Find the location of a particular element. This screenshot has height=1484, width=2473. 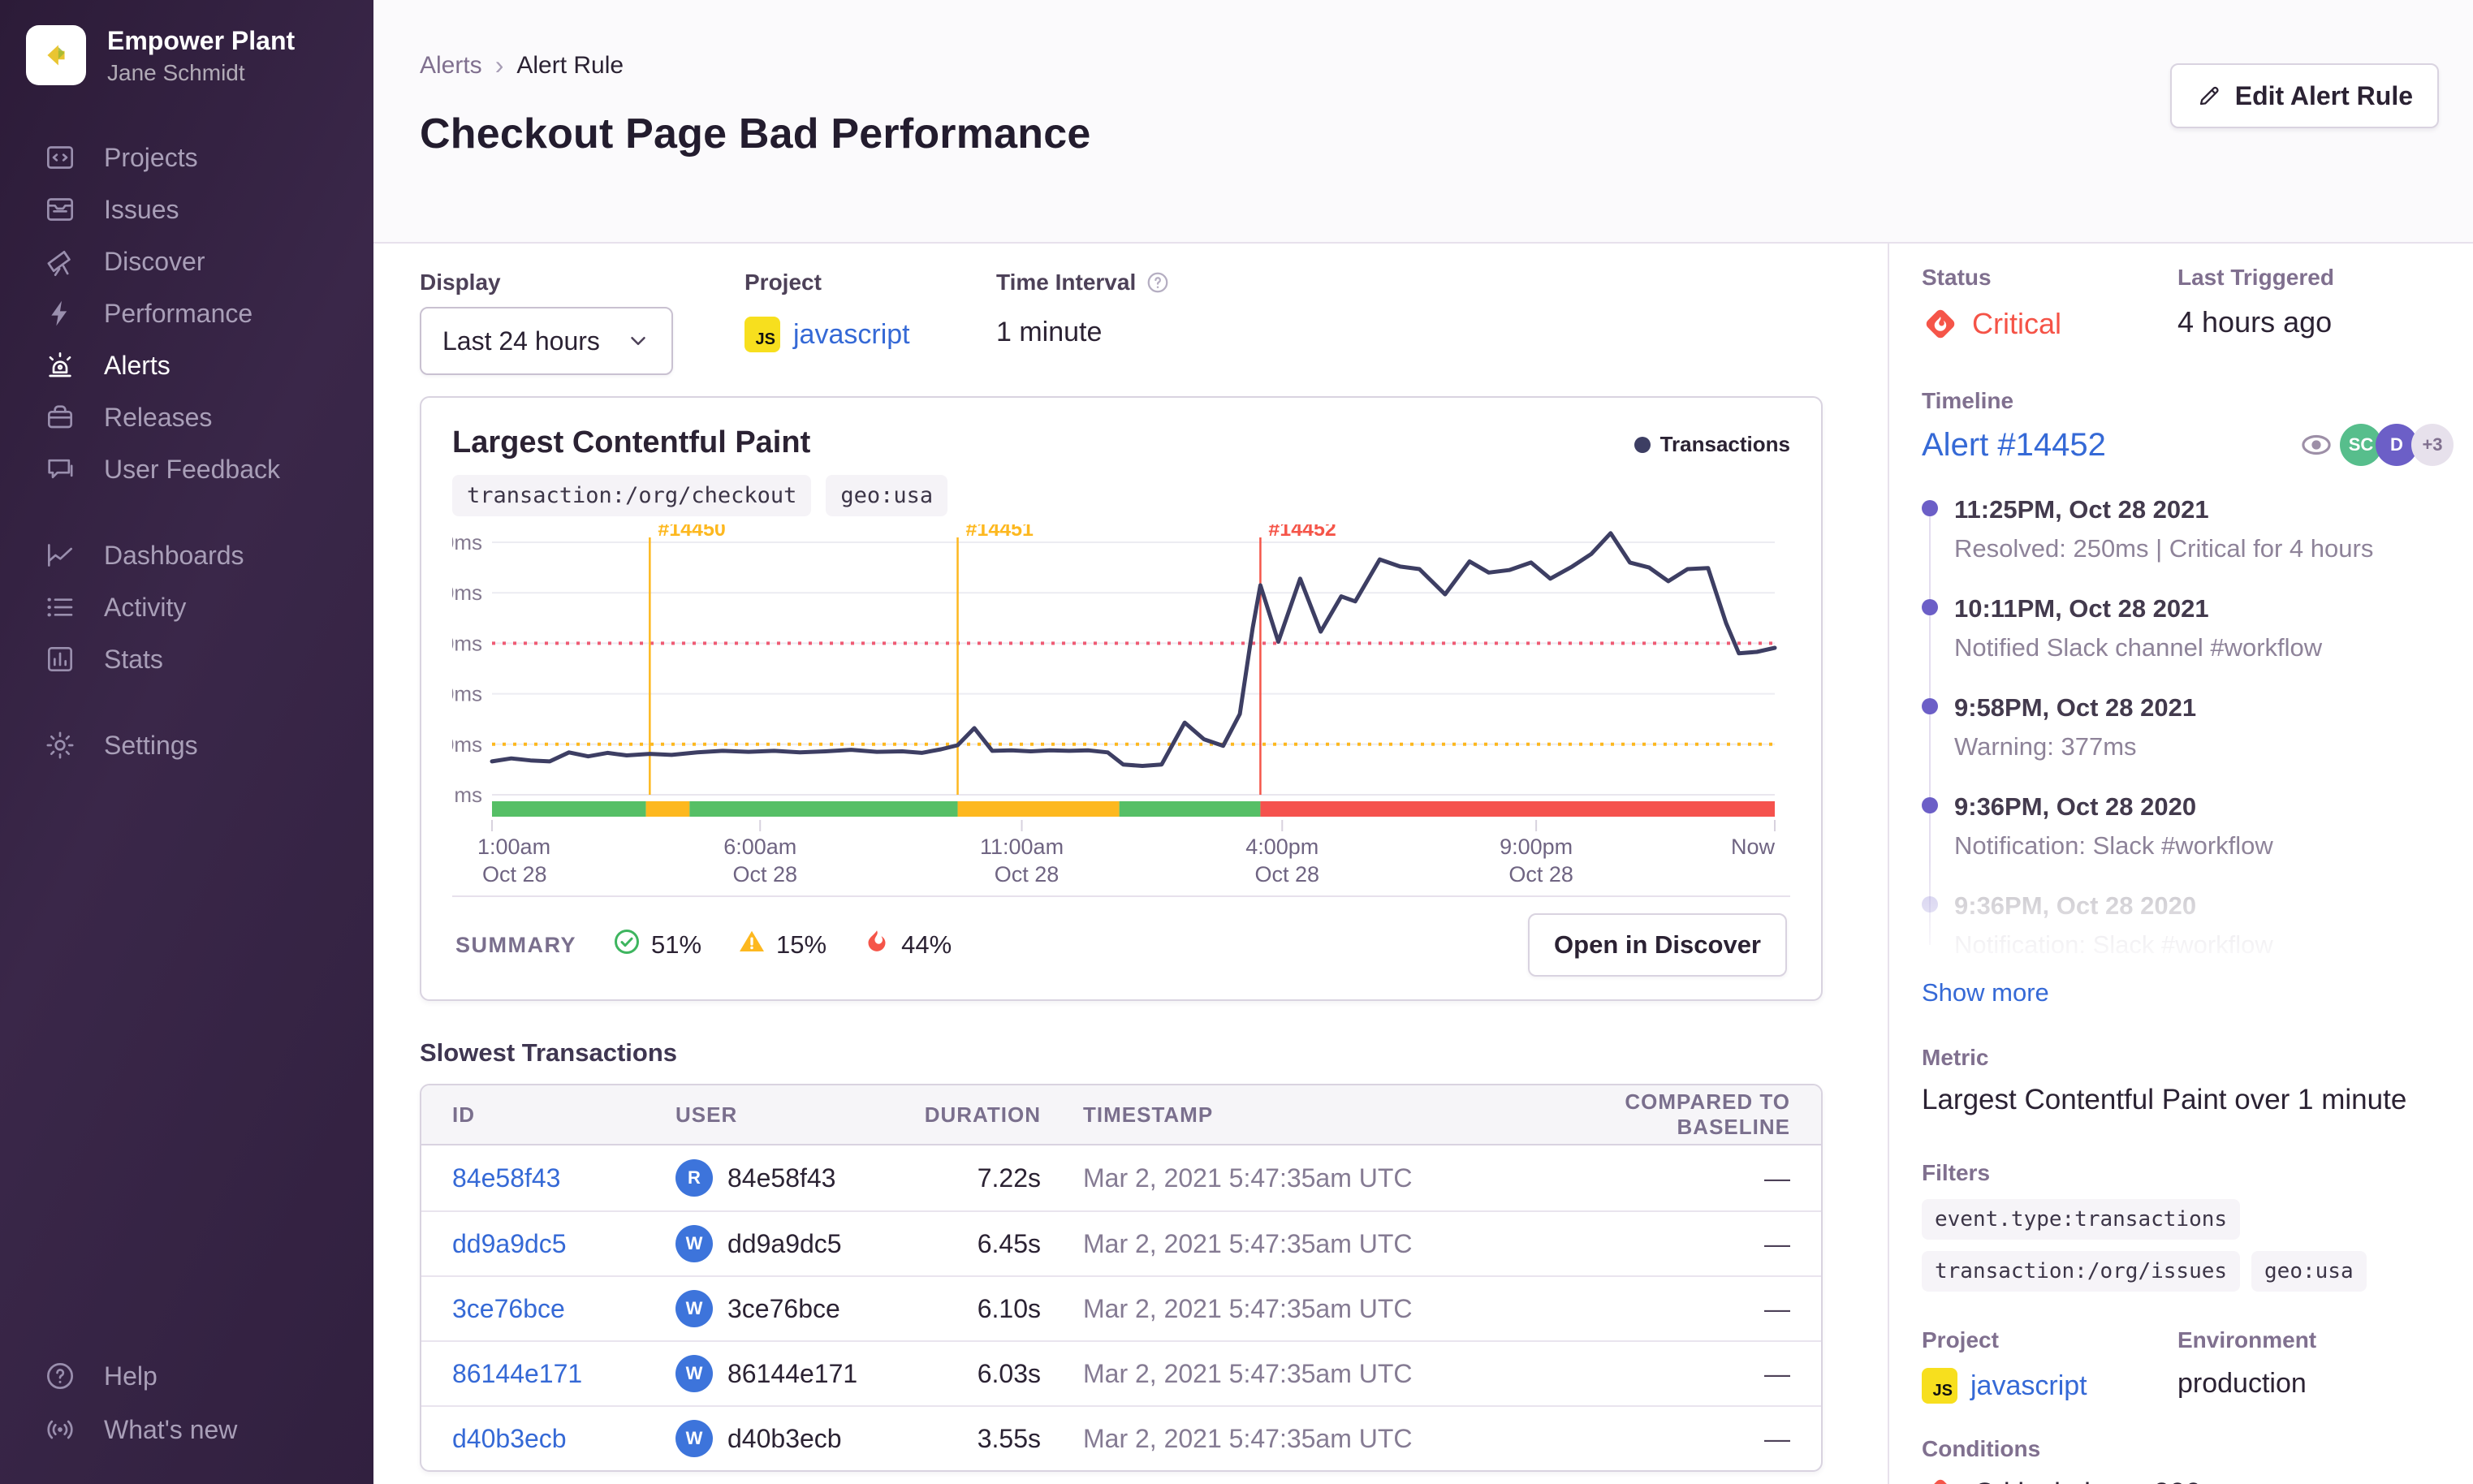

svg-text: 300ms is located at coordinates (467, 643).